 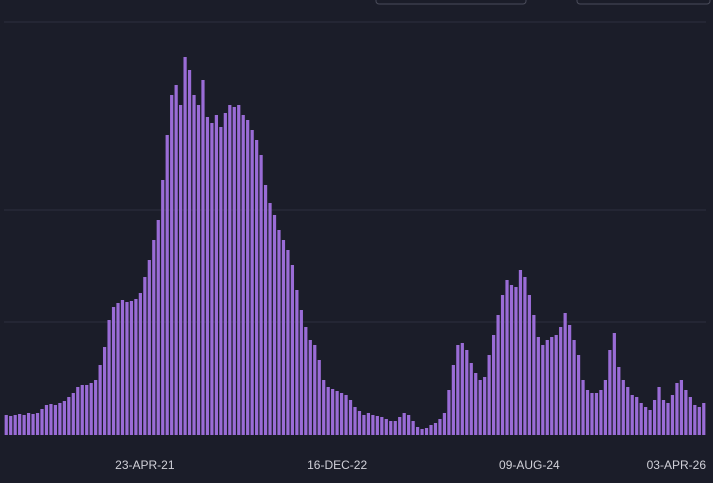 What do you see at coordinates (337, 465) in the screenshot?
I see `x-tick-label: 16-DEC-22` at bounding box center [337, 465].